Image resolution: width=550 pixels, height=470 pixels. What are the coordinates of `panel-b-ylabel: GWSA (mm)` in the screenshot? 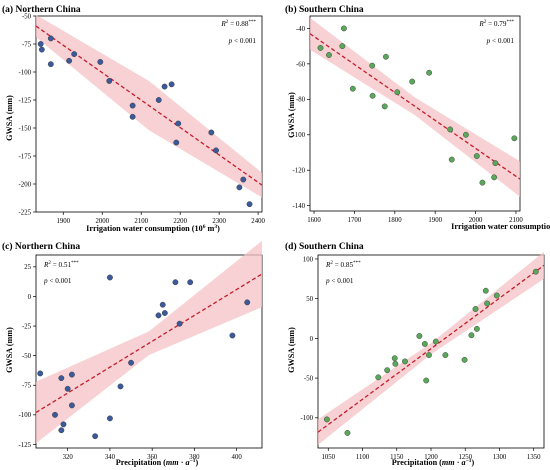 It's located at (291, 115).